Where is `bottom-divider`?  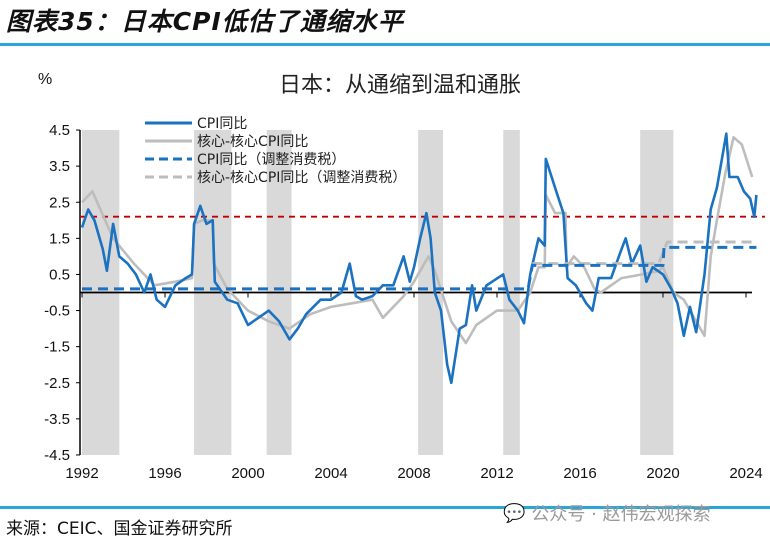 bottom-divider is located at coordinates (385, 507).